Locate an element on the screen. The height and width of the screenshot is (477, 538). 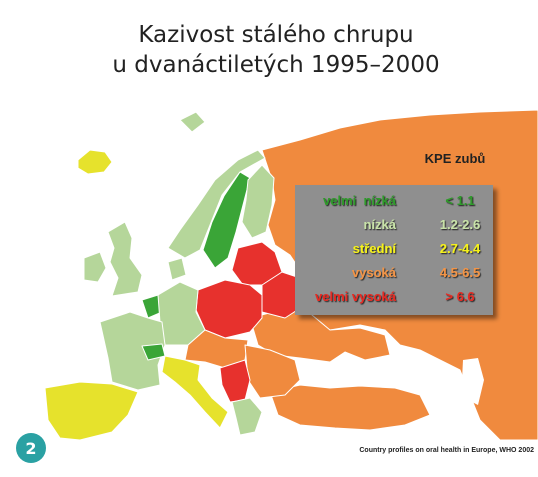
legend-label: vysoká is located at coordinates (374, 272).